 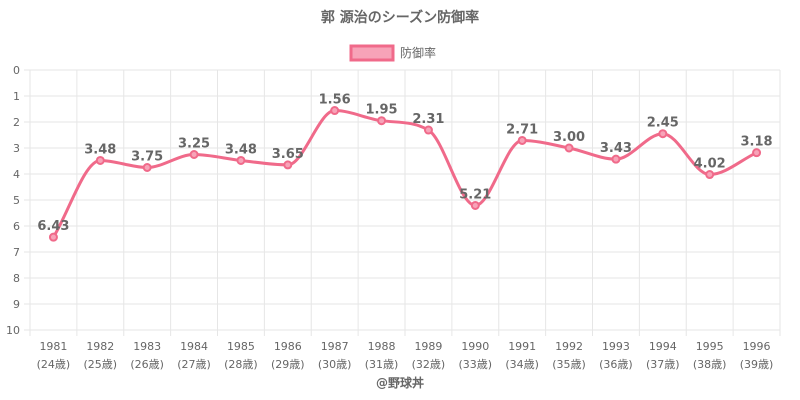 What do you see at coordinates (288, 346) in the screenshot?
I see `x-tick-label: 1986` at bounding box center [288, 346].